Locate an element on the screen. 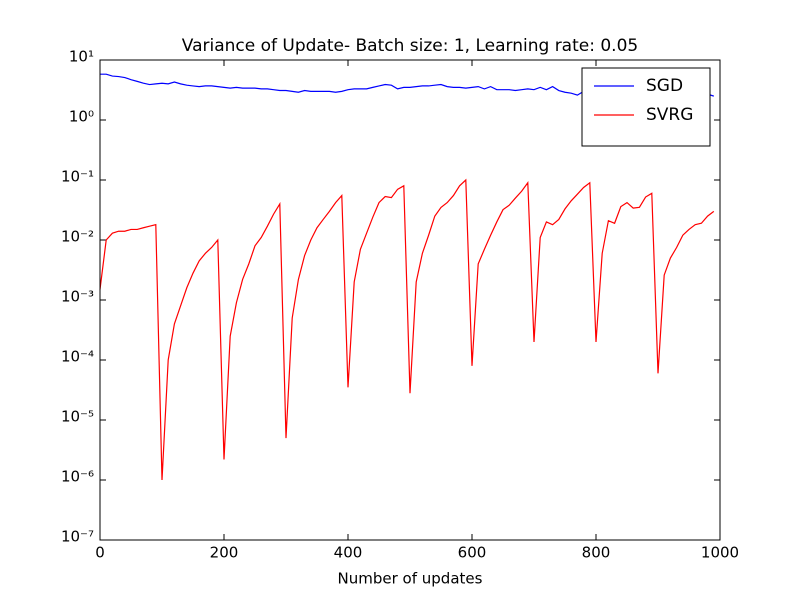  legend-label: SVRG is located at coordinates (669, 115).